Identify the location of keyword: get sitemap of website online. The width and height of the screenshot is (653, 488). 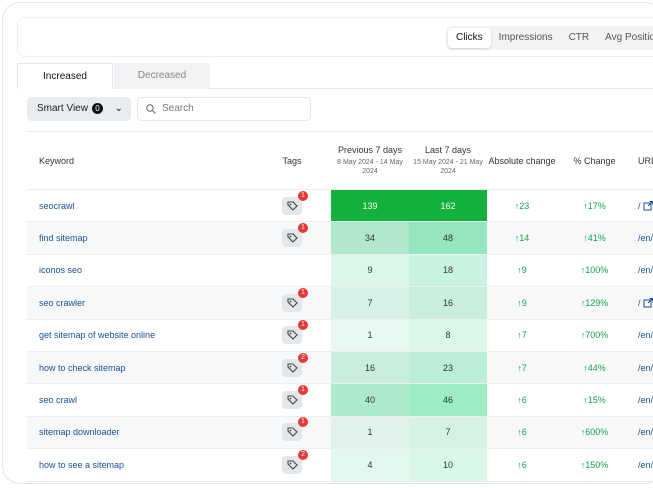
(97, 335).